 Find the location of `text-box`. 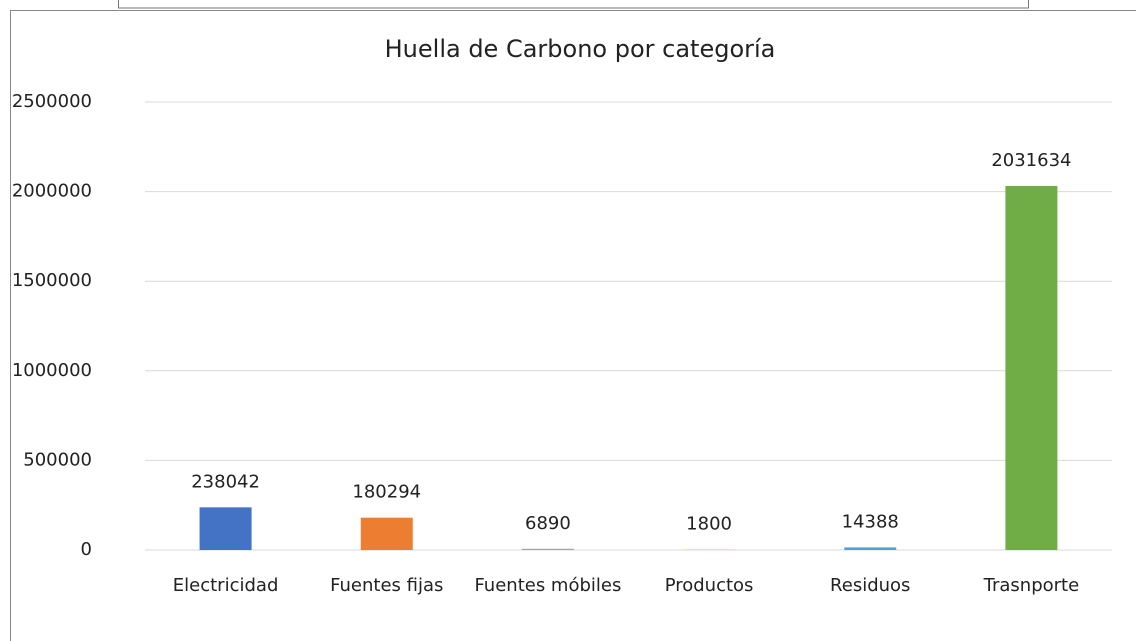

text-box is located at coordinates (573, 4).